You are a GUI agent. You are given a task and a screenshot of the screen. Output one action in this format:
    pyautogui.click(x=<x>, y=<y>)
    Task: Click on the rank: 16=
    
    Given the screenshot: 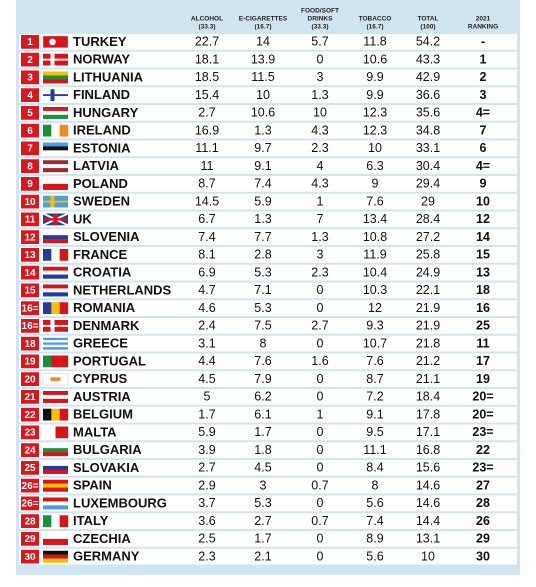 What is the action you would take?
    pyautogui.click(x=30, y=326)
    